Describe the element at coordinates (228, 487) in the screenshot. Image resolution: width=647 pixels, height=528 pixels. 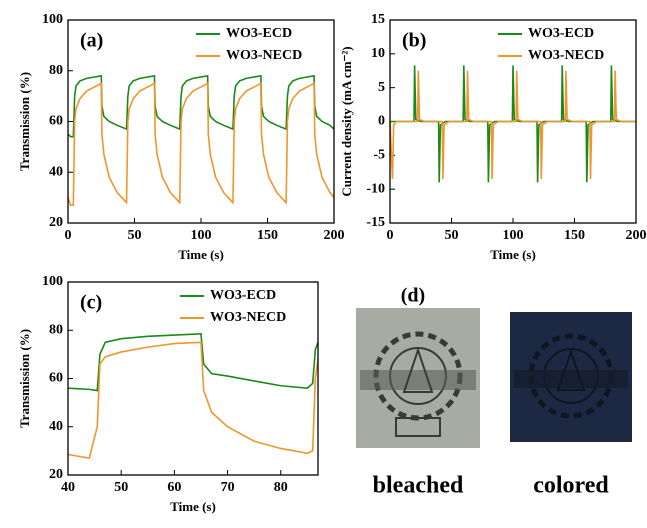
I see `x-tick-label: 70` at that location.